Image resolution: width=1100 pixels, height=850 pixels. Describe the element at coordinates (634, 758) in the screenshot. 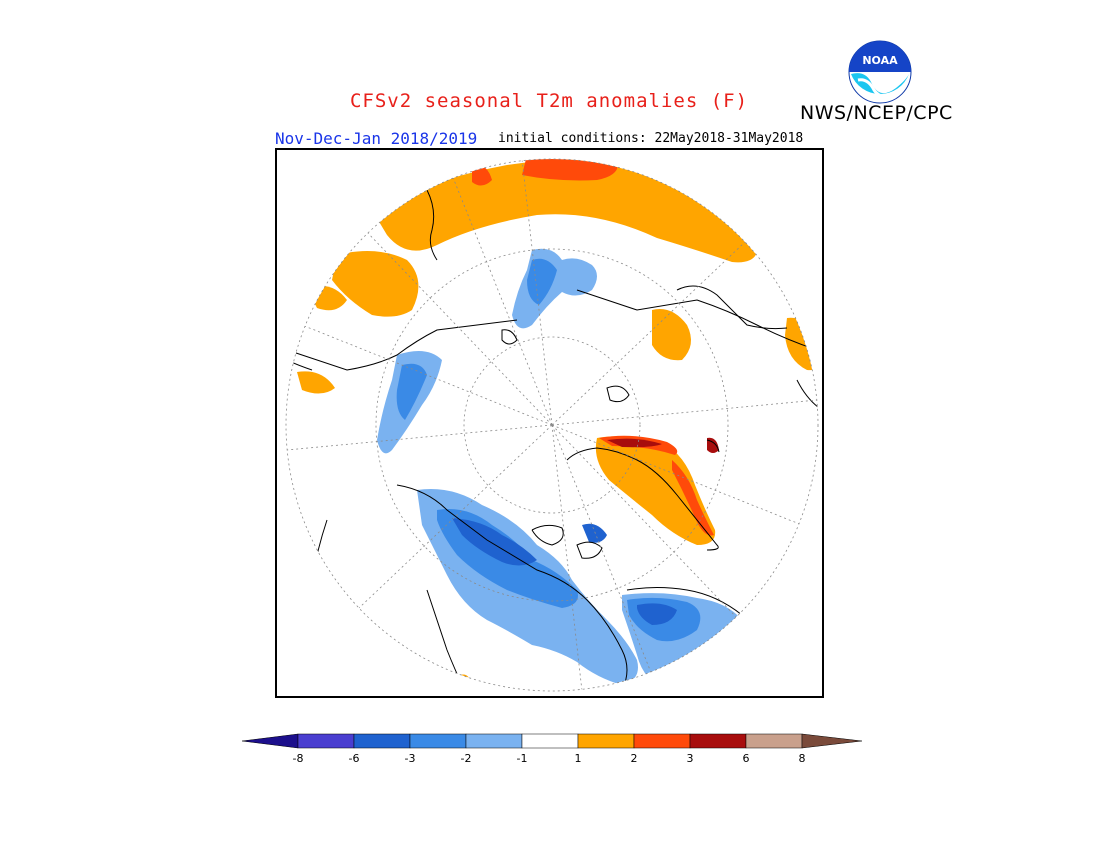

I see `legend-tick-label: 2` at that location.